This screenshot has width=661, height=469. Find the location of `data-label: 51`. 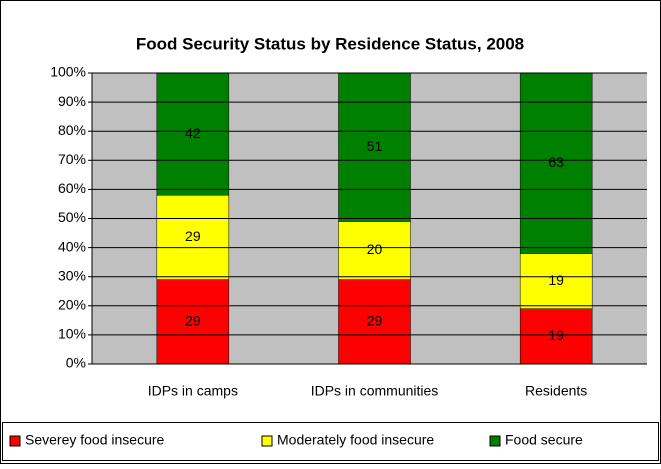

data-label: 51 is located at coordinates (375, 146).